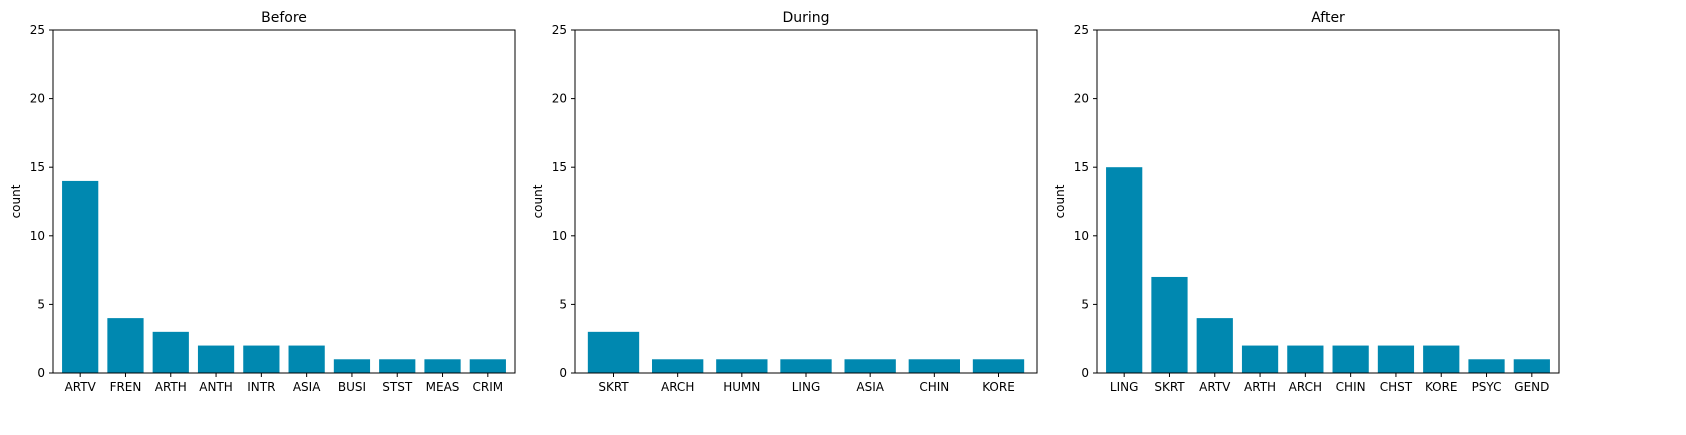  I want to click on bar-humn, so click(742, 366).